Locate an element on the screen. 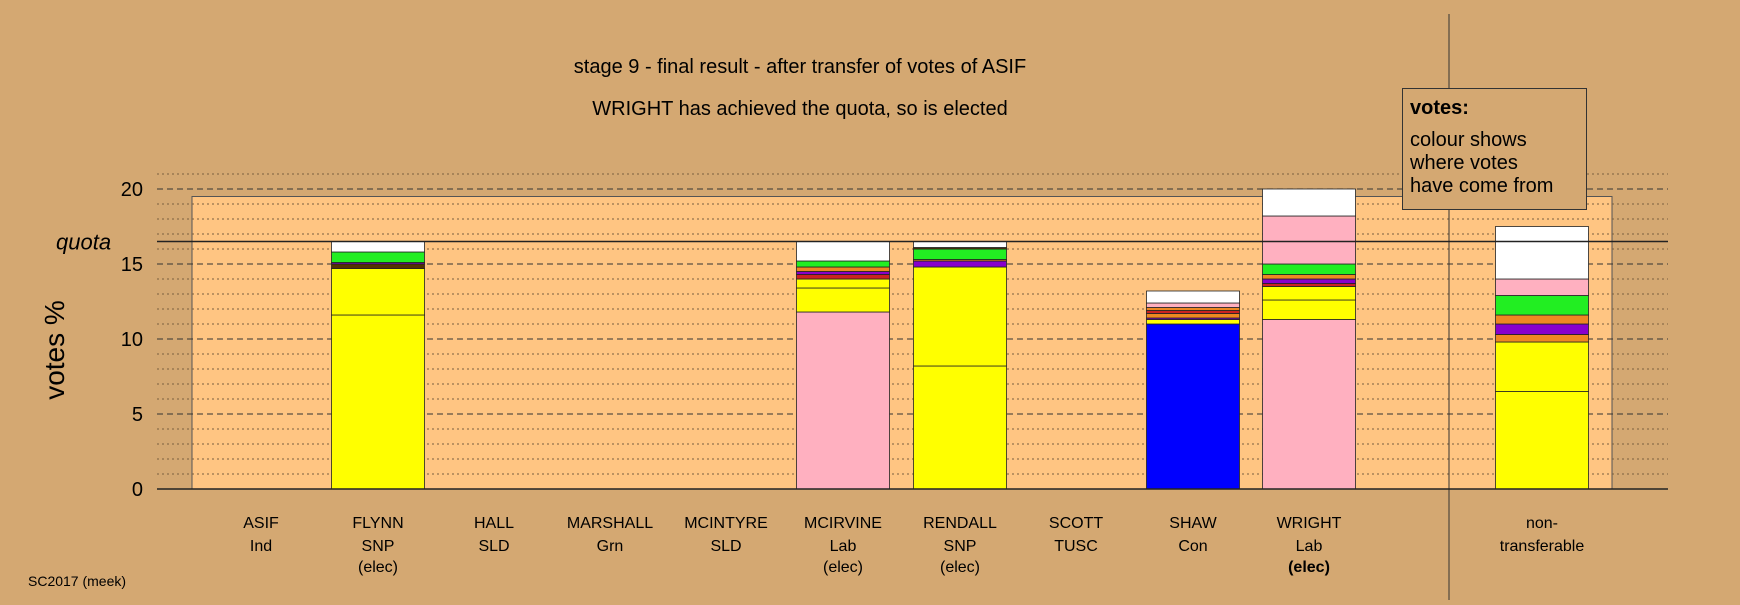 The image size is (1740, 605). x-category-party: Grn is located at coordinates (610, 546).